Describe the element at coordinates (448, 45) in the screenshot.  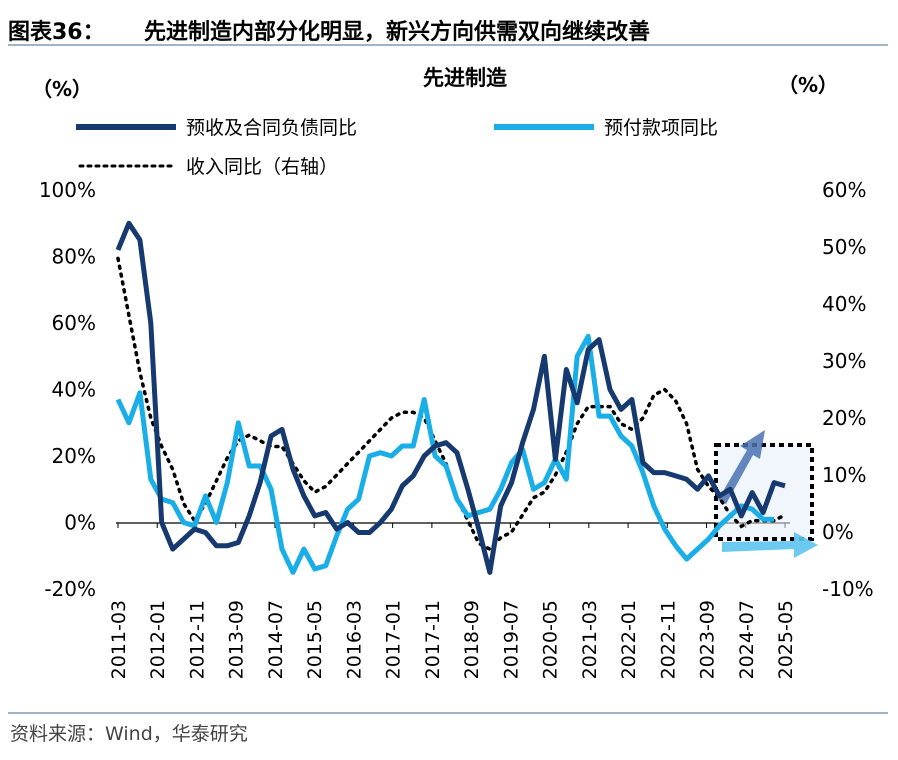
I see `top-divider` at that location.